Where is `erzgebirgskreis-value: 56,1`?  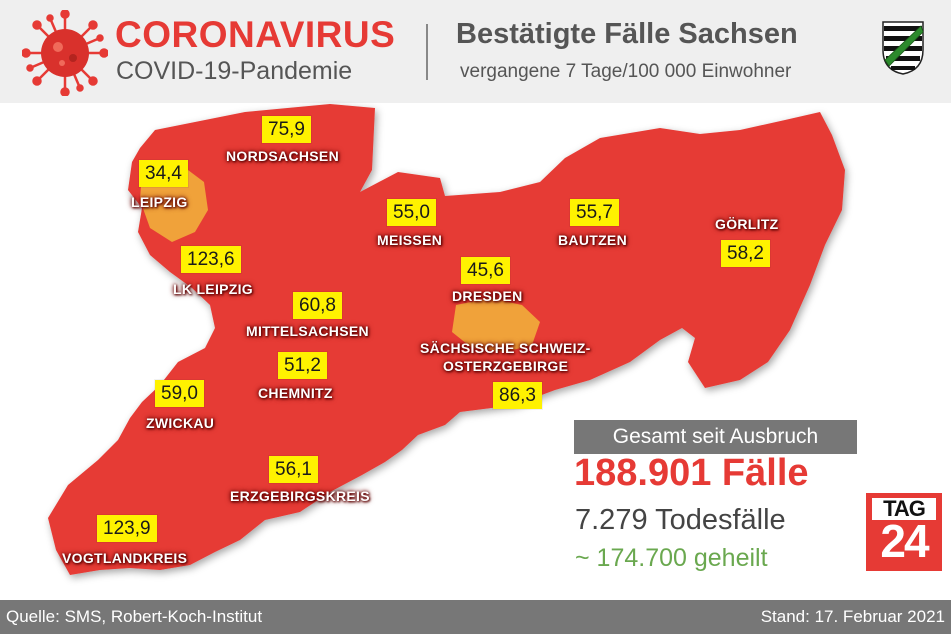 erzgebirgskreis-value: 56,1 is located at coordinates (293, 469).